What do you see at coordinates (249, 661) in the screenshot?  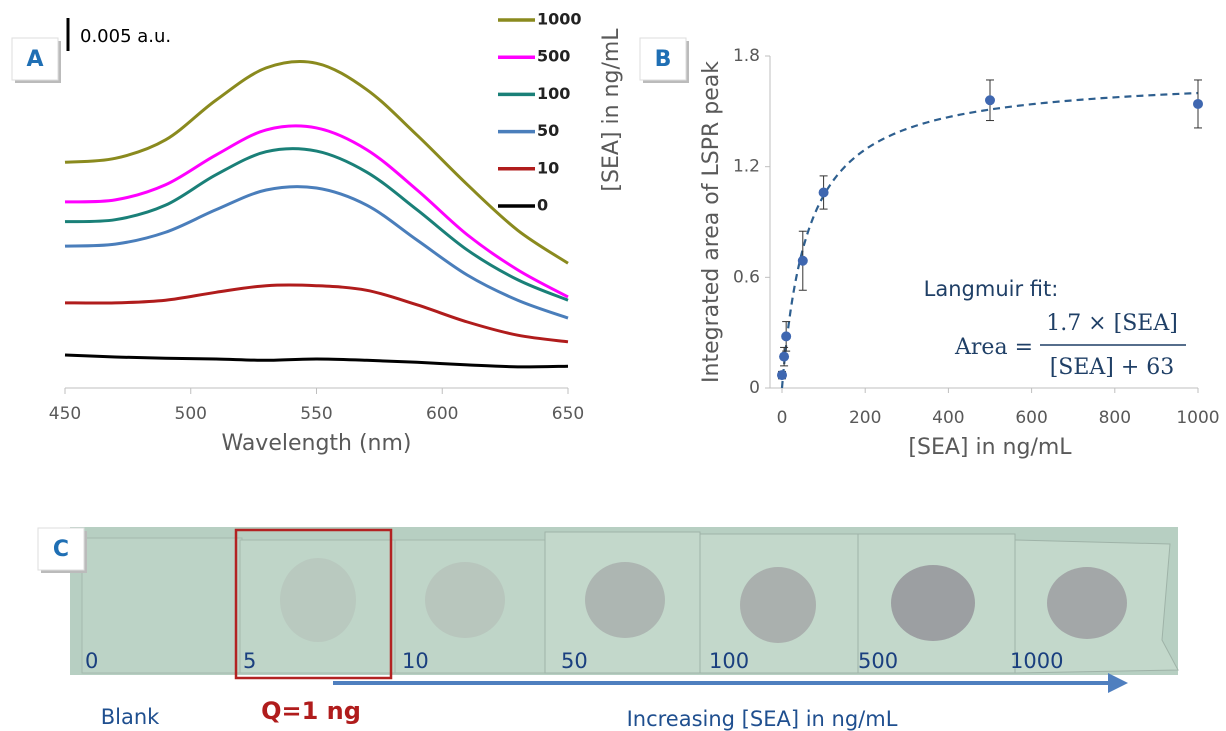 I see `slide-label: 5` at bounding box center [249, 661].